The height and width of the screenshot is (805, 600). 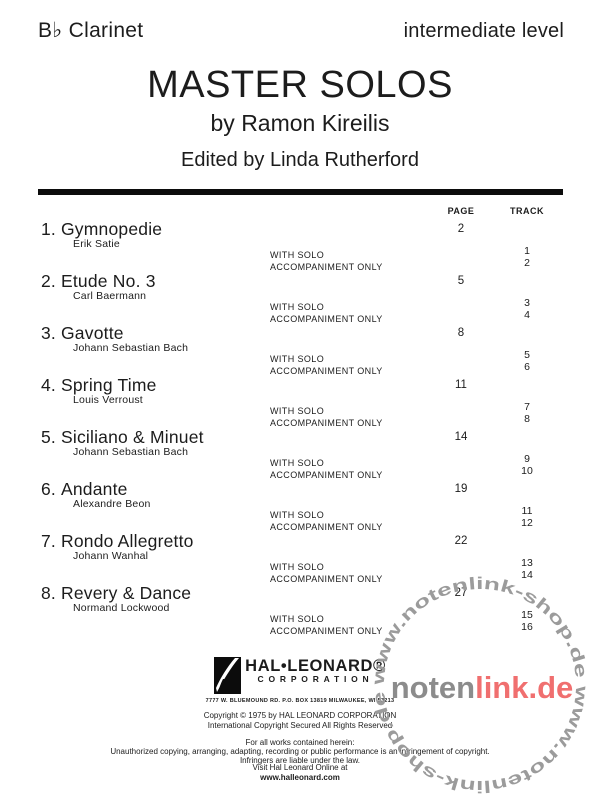 What do you see at coordinates (91, 30) in the screenshot?
I see `instrument-label: B♭ Clarinet` at bounding box center [91, 30].